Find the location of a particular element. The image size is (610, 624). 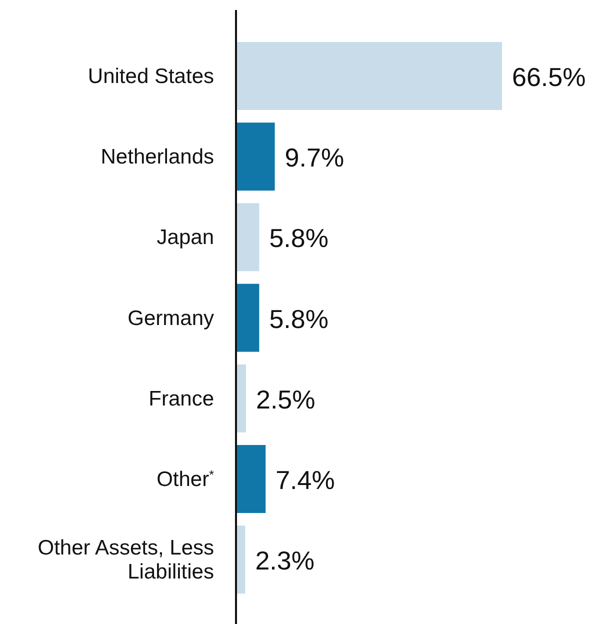

y-tick-label: United States is located at coordinates (151, 76).